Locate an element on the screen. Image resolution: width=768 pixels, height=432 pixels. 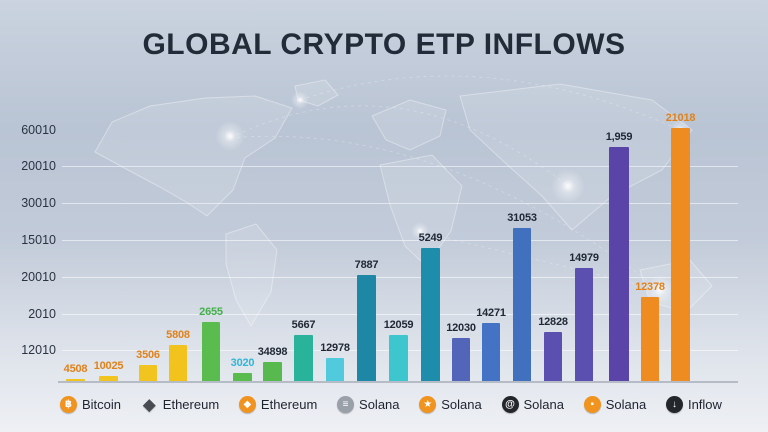
bar-value-label: 5667 is located at coordinates (303, 325).